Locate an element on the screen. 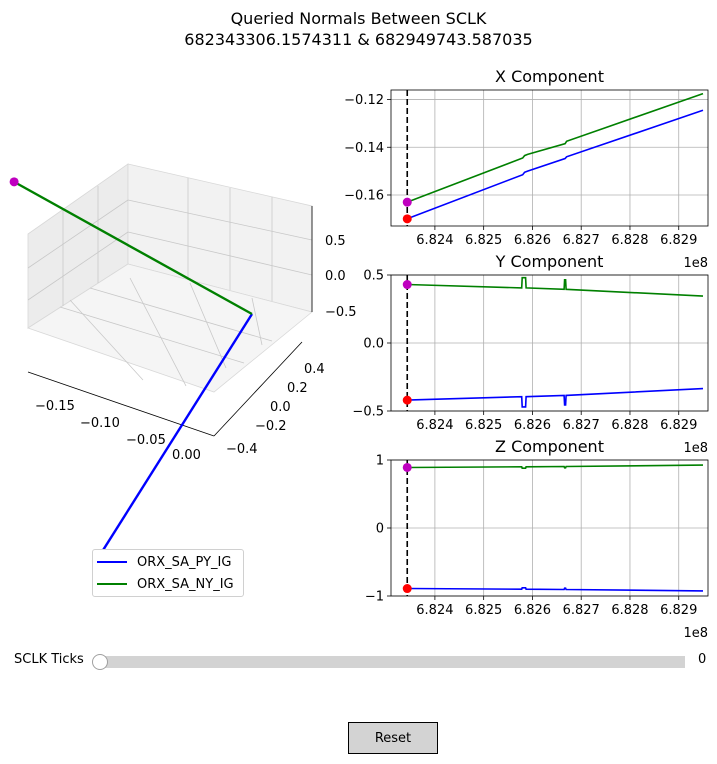 The image size is (717, 764). x-tick-label-x: 6.825 is located at coordinates (483, 240).